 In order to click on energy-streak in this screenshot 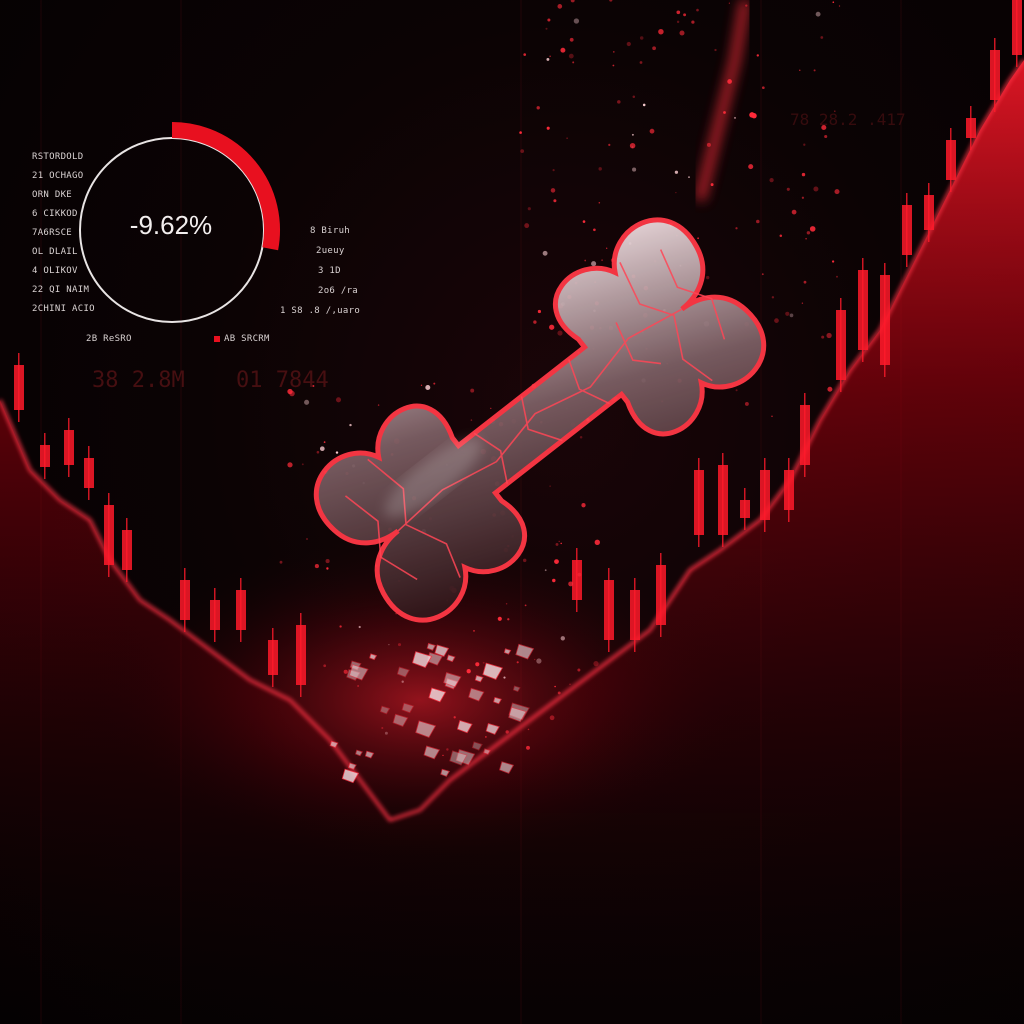, I will do `click(722, 101)`.